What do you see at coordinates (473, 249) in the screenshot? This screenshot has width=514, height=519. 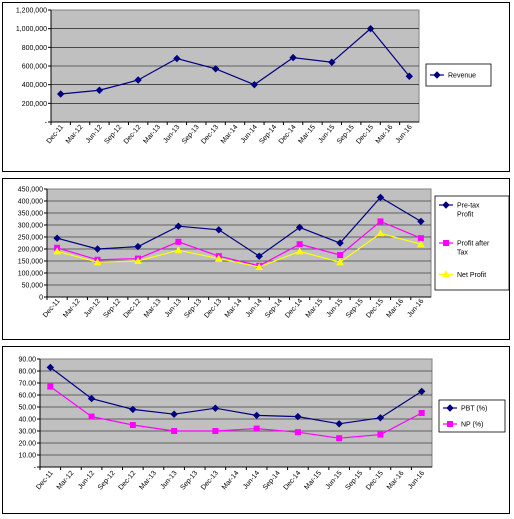 I see `legend-label: Profit after Tax` at bounding box center [473, 249].